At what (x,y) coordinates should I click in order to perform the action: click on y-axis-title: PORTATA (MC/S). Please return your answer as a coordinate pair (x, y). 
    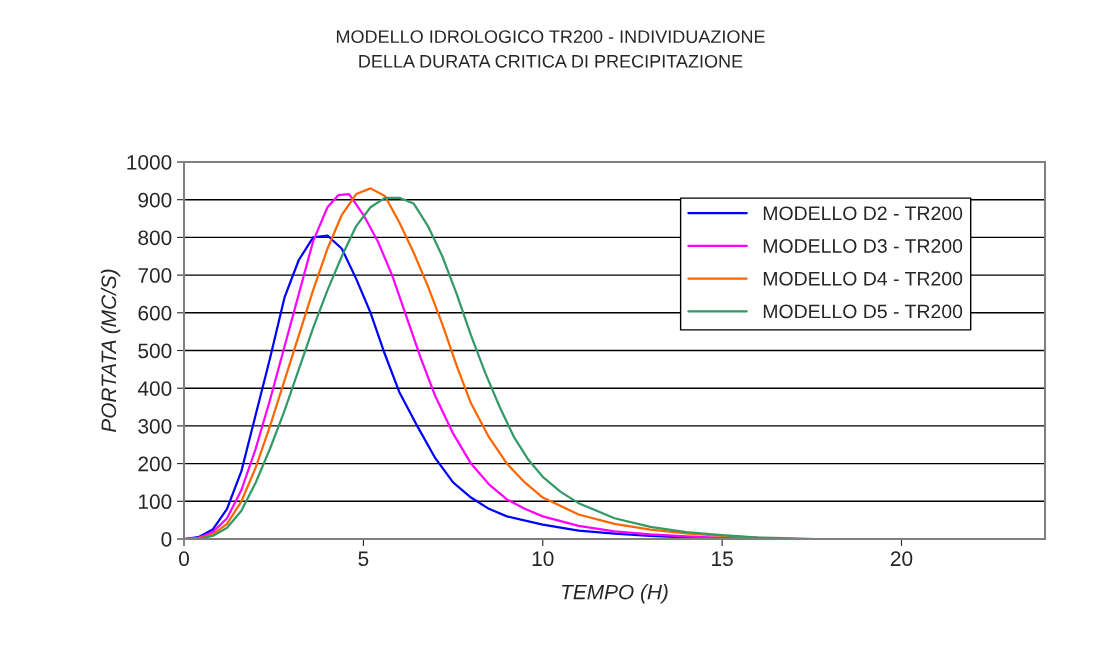
    Looking at the image, I should click on (110, 351).